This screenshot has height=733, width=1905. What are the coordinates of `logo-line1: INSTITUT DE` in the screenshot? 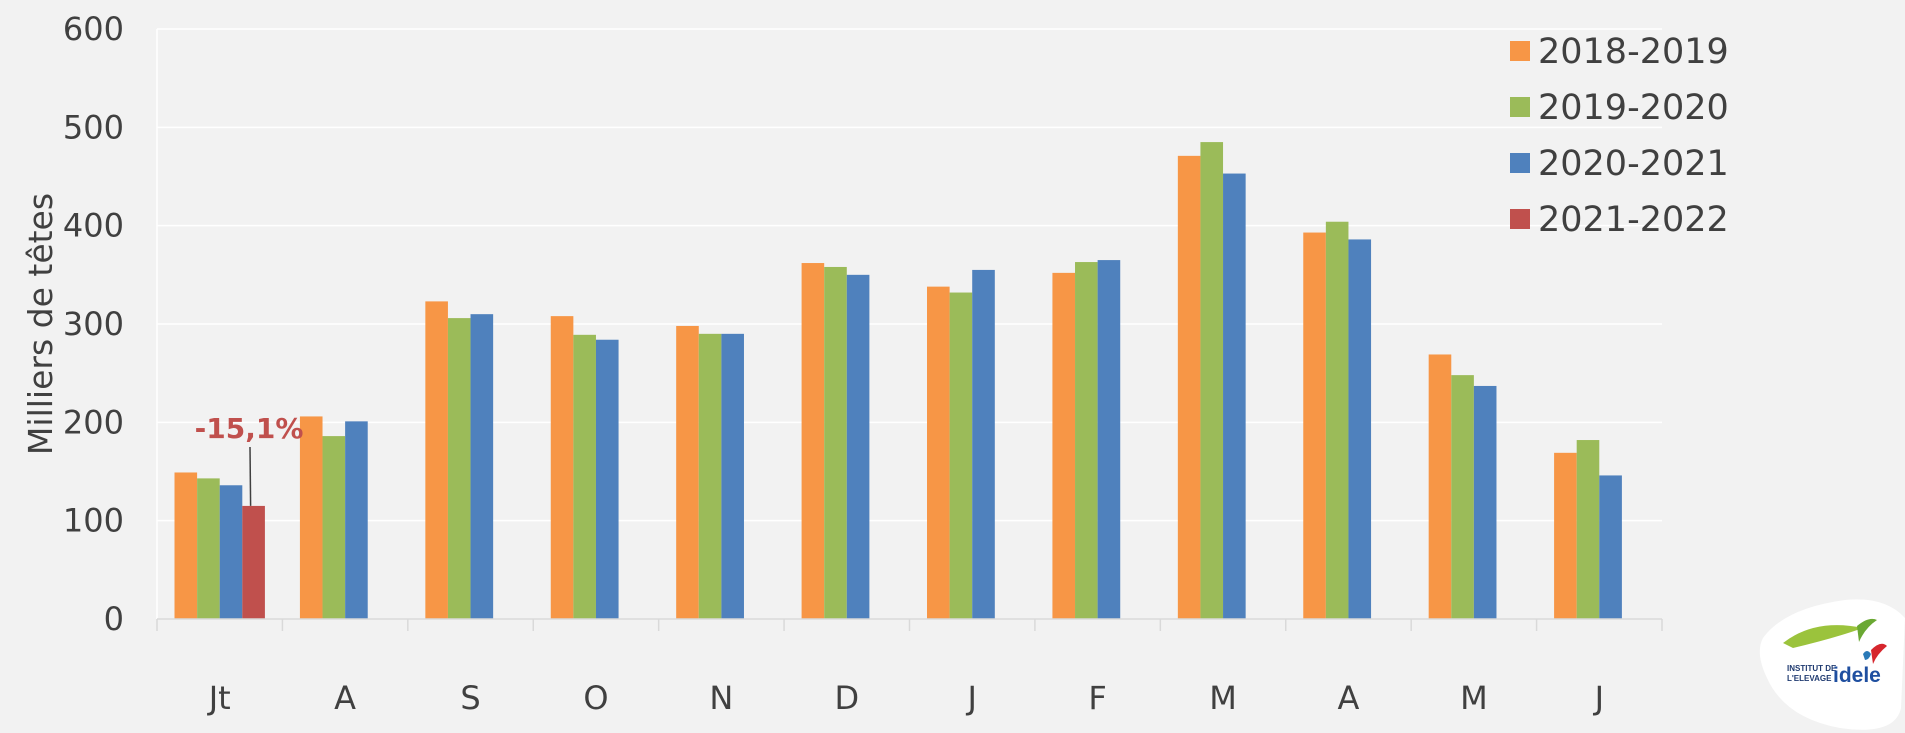 It's located at (1812, 668).